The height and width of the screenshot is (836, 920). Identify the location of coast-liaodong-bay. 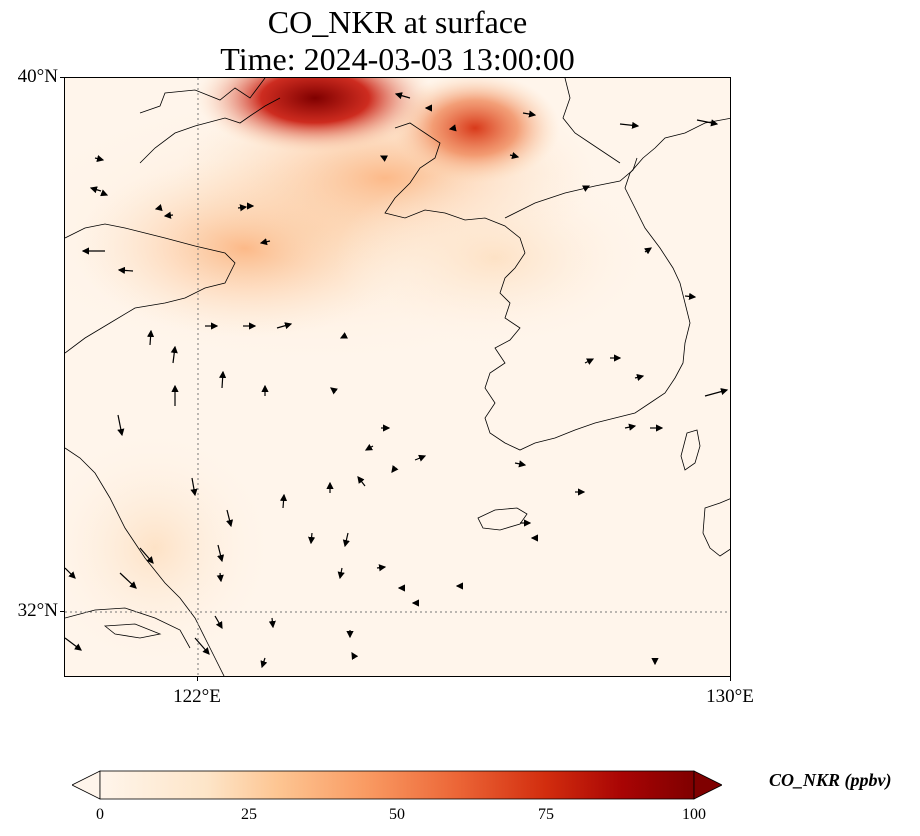
(202, 96).